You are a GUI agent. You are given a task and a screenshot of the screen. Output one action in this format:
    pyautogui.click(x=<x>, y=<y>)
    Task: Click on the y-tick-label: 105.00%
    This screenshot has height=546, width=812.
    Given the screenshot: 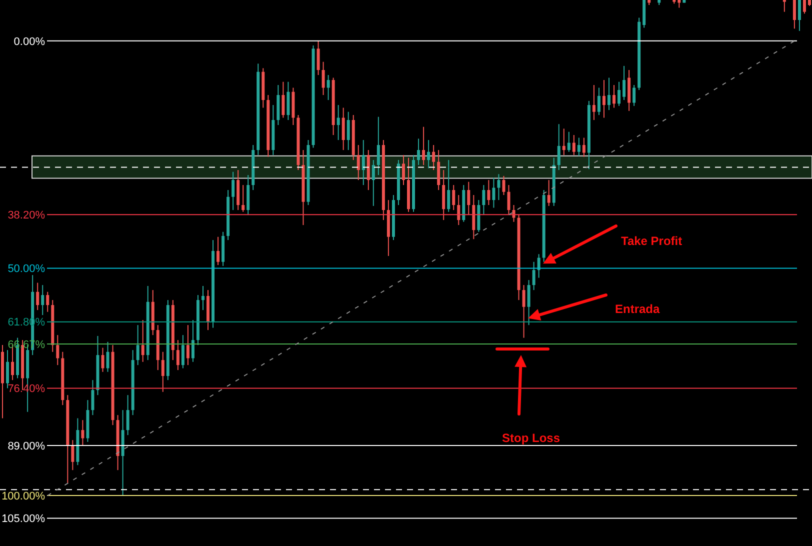 What is the action you would take?
    pyautogui.click(x=24, y=519)
    